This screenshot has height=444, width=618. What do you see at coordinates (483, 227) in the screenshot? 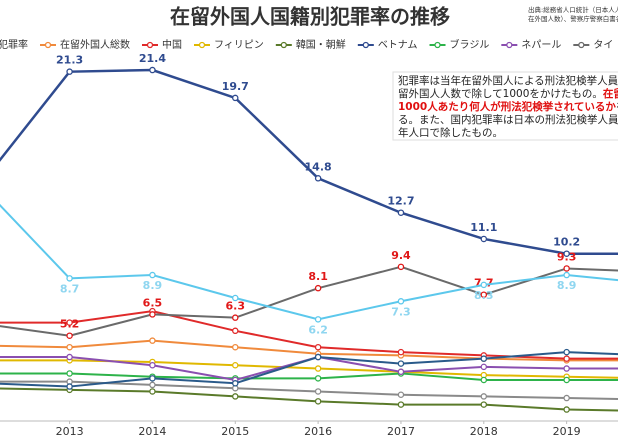
I see `data-label: 11.1` at bounding box center [483, 227].